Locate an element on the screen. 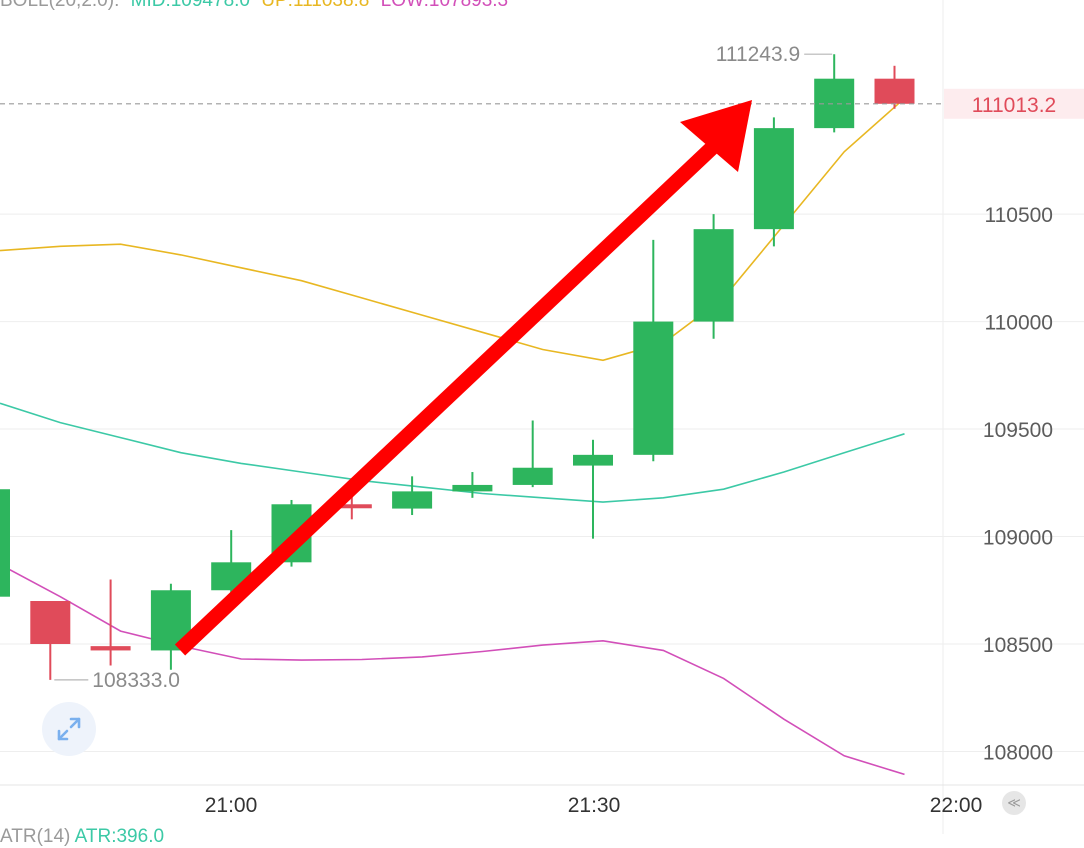  x-tick-label: 21:30 is located at coordinates (594, 805).